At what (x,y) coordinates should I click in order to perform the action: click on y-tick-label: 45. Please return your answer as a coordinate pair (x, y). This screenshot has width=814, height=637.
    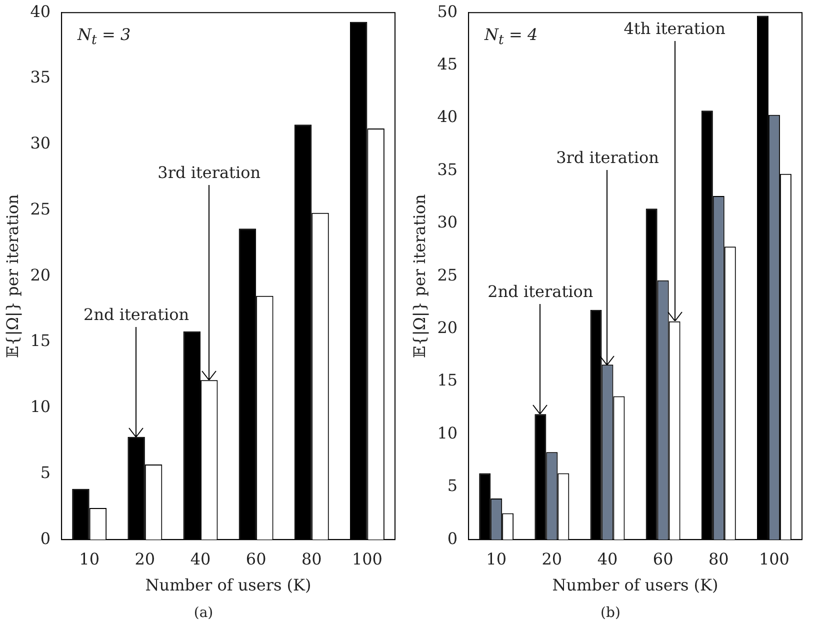
    Looking at the image, I should click on (447, 64).